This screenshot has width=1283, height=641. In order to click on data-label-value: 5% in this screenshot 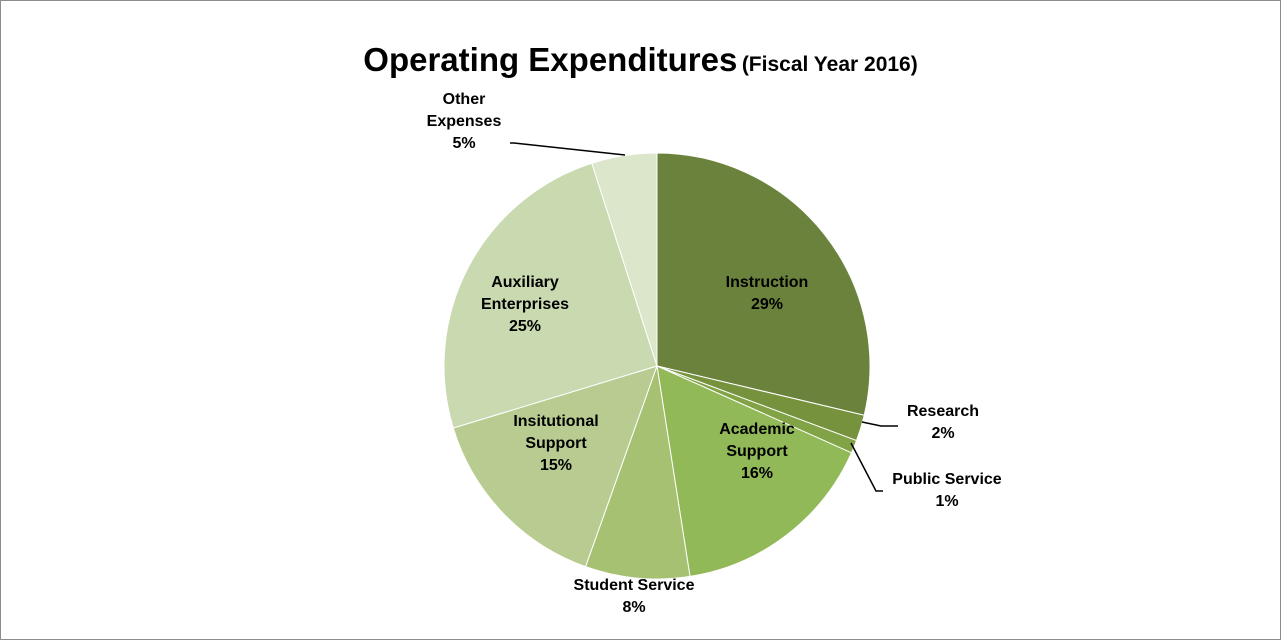, I will do `click(463, 143)`.